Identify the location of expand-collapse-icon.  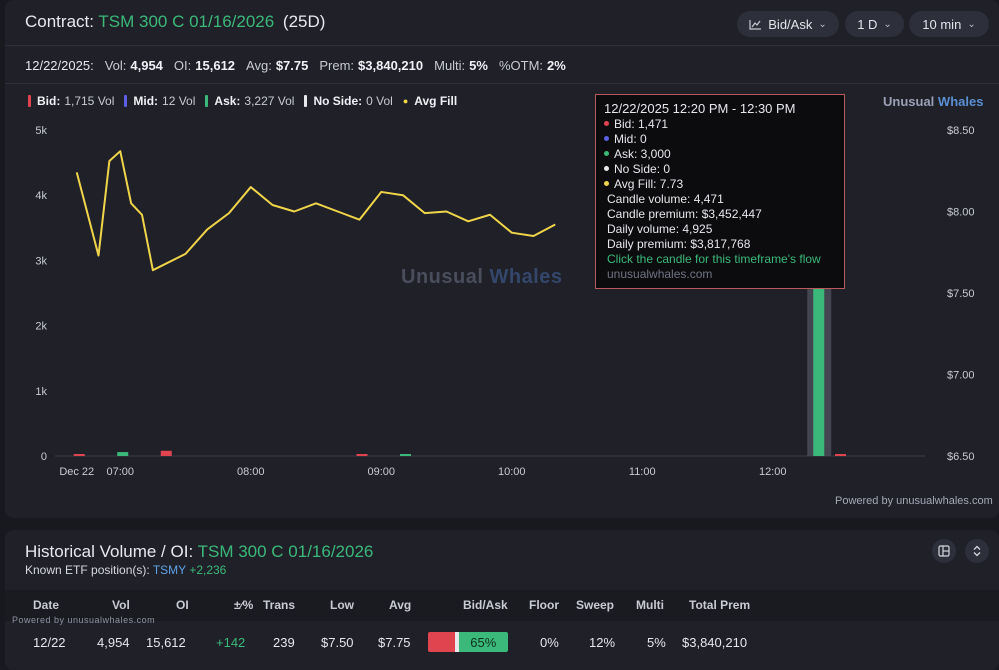
(977, 551).